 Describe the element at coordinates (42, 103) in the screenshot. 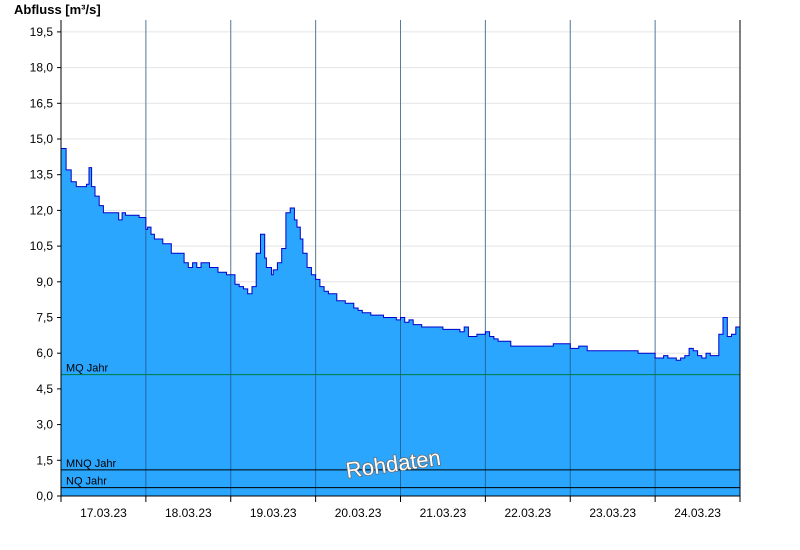

I see `y-tick-label: 16,5` at that location.